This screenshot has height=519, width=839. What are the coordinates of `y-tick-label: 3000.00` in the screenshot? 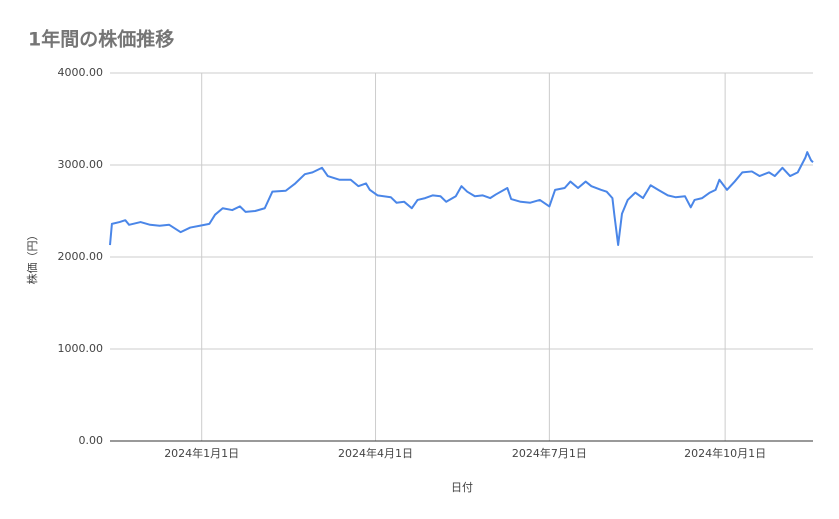 It's located at (81, 164).